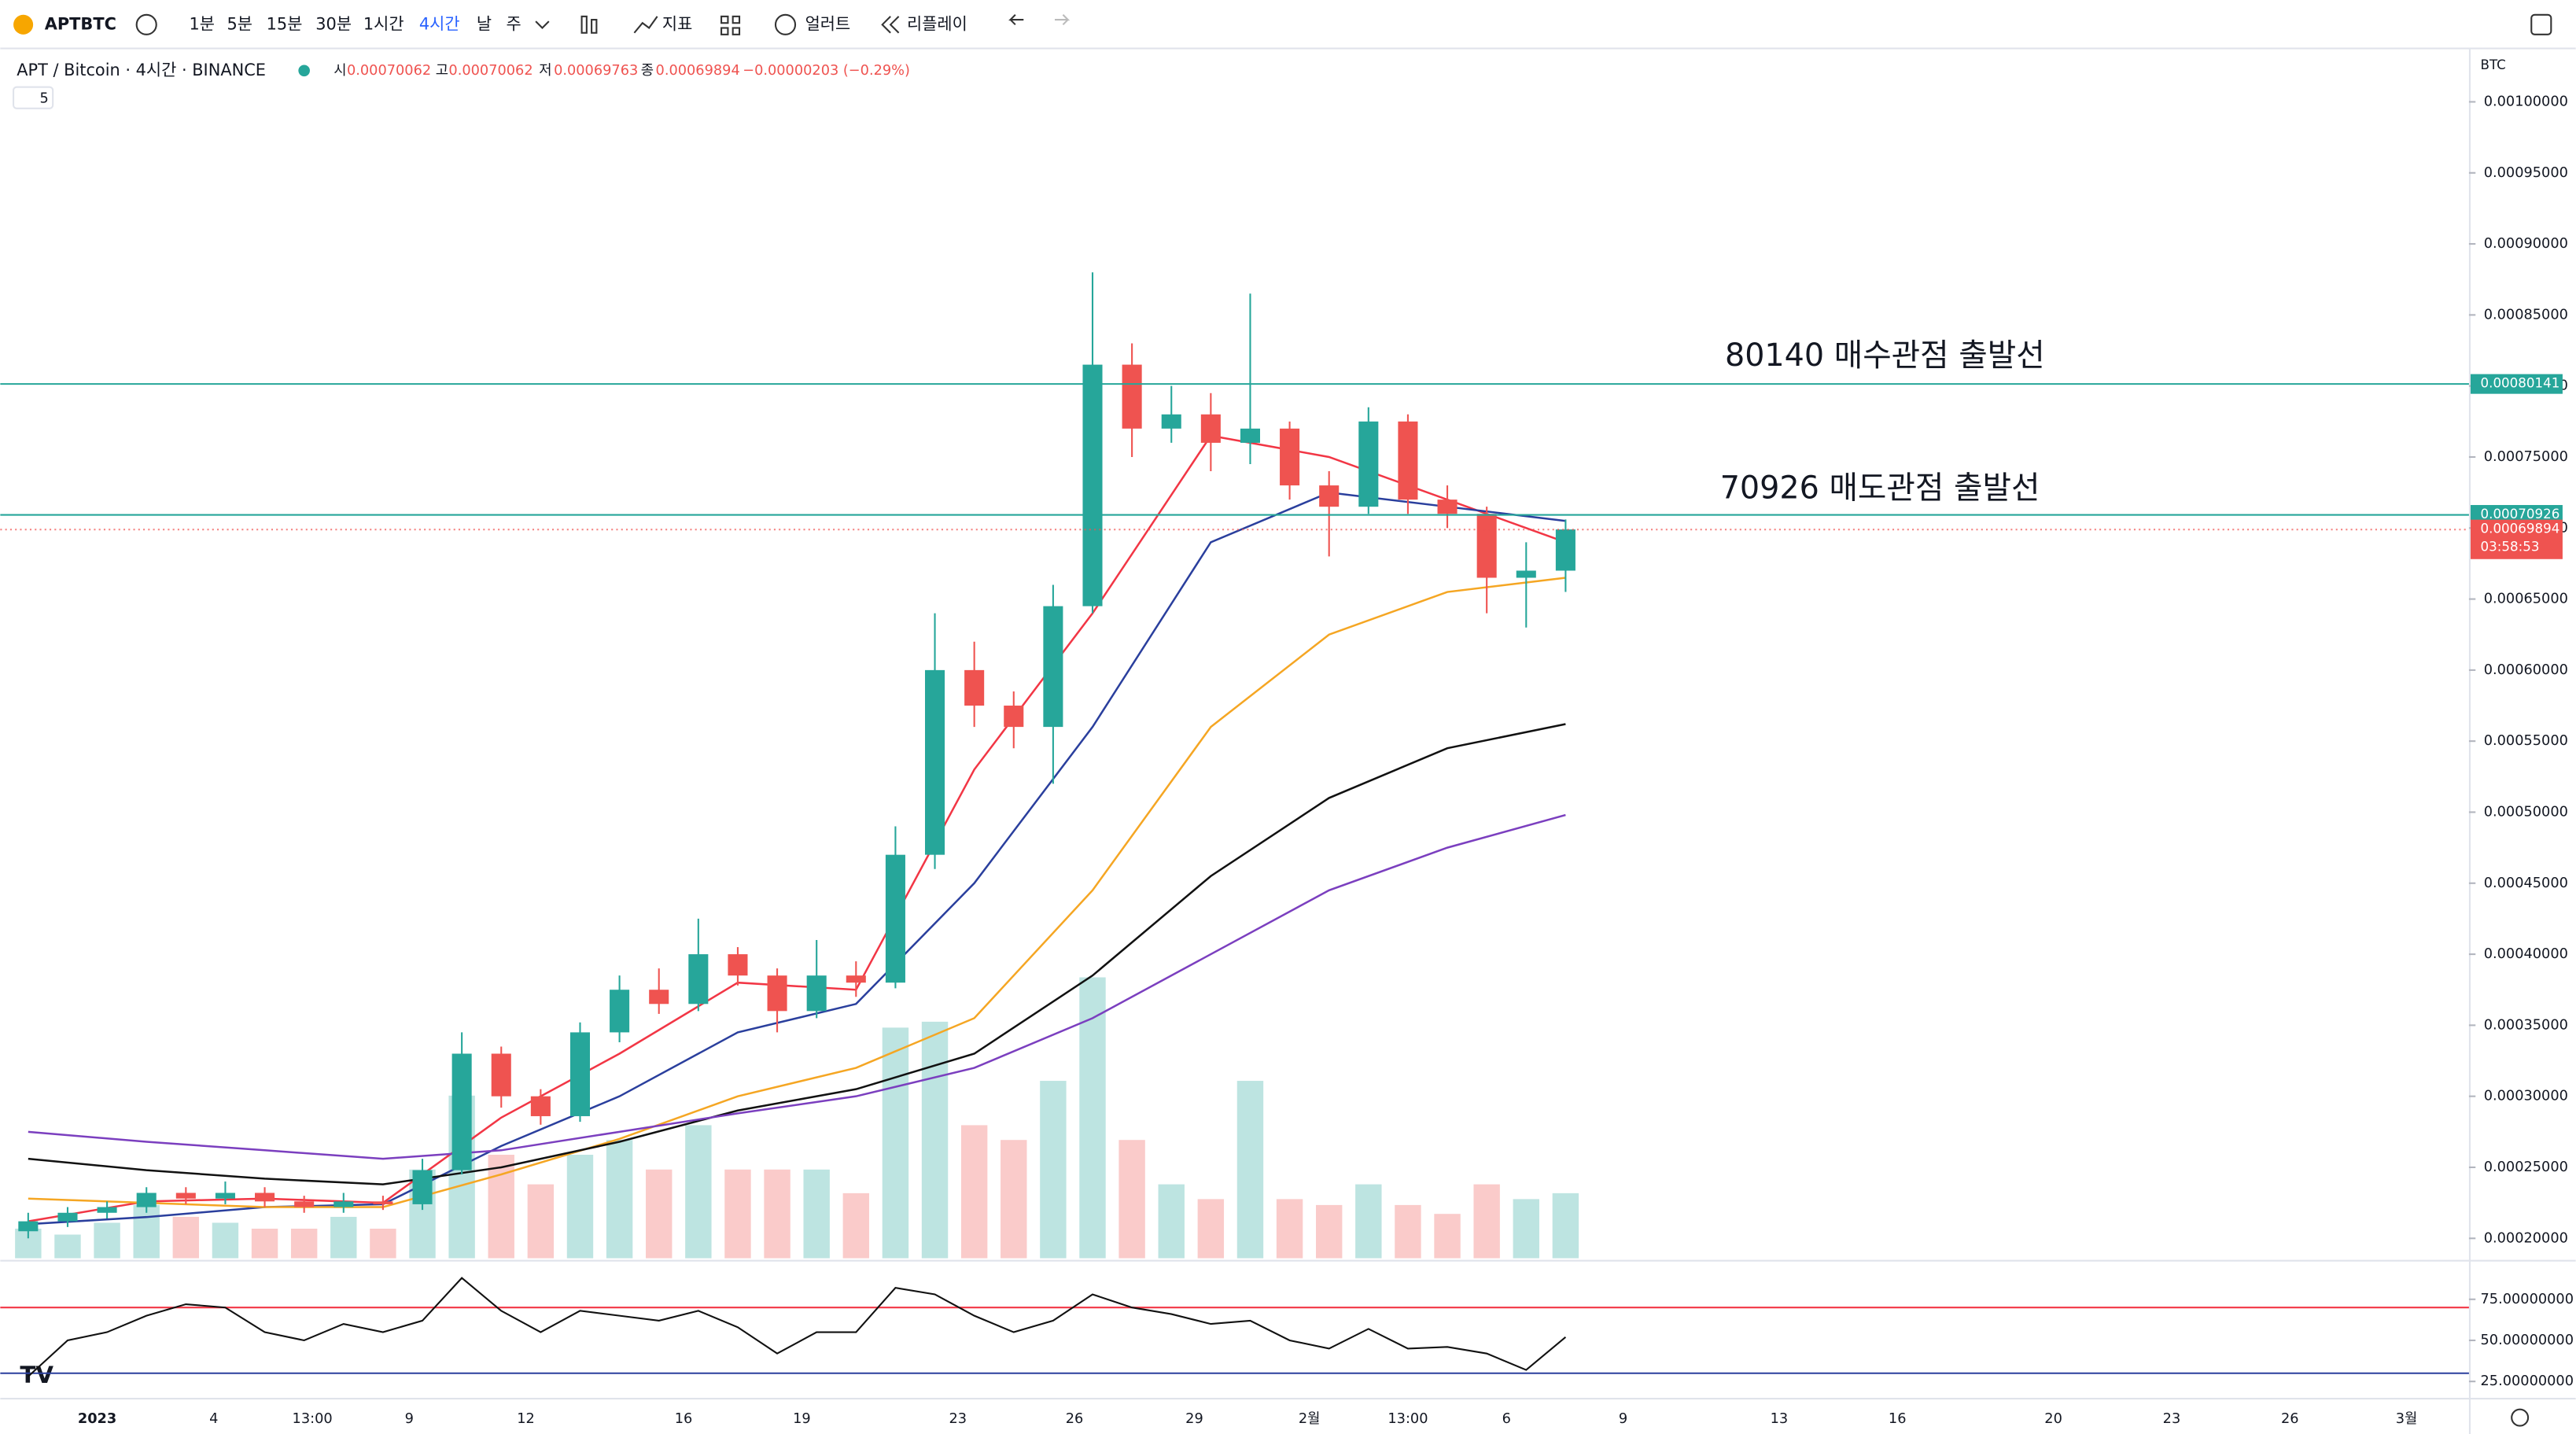  Describe the element at coordinates (2407, 1418) in the screenshot. I see `x-tick-label: 3월` at that location.